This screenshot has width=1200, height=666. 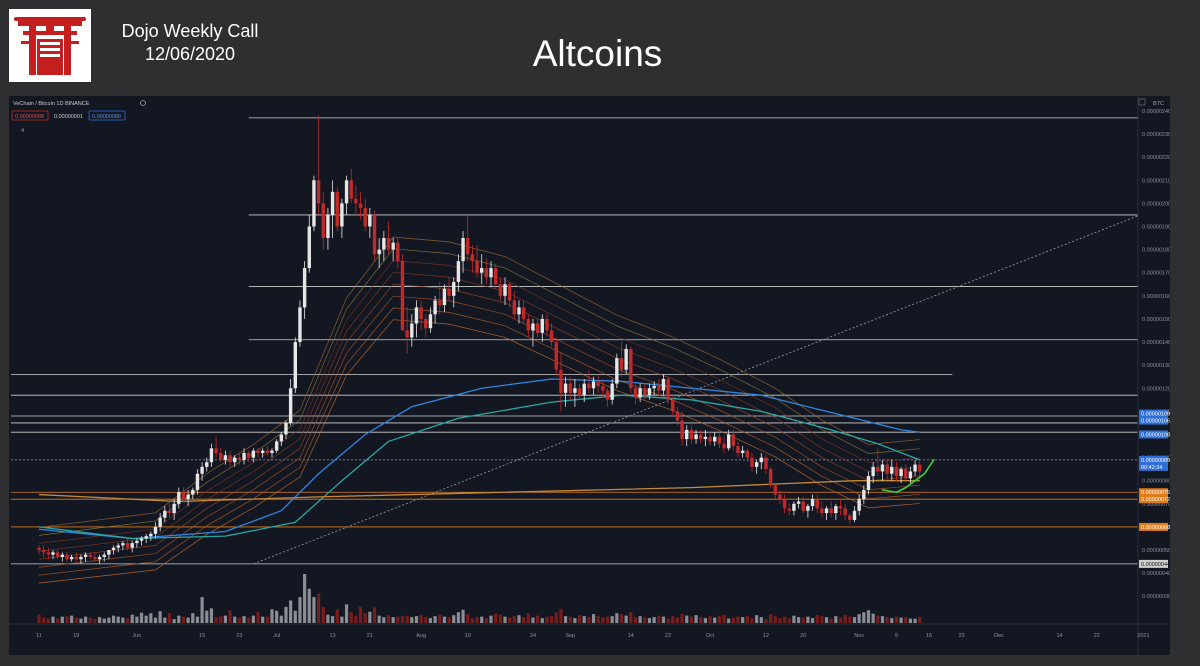 I want to click on eye-icon, so click(x=143, y=103).